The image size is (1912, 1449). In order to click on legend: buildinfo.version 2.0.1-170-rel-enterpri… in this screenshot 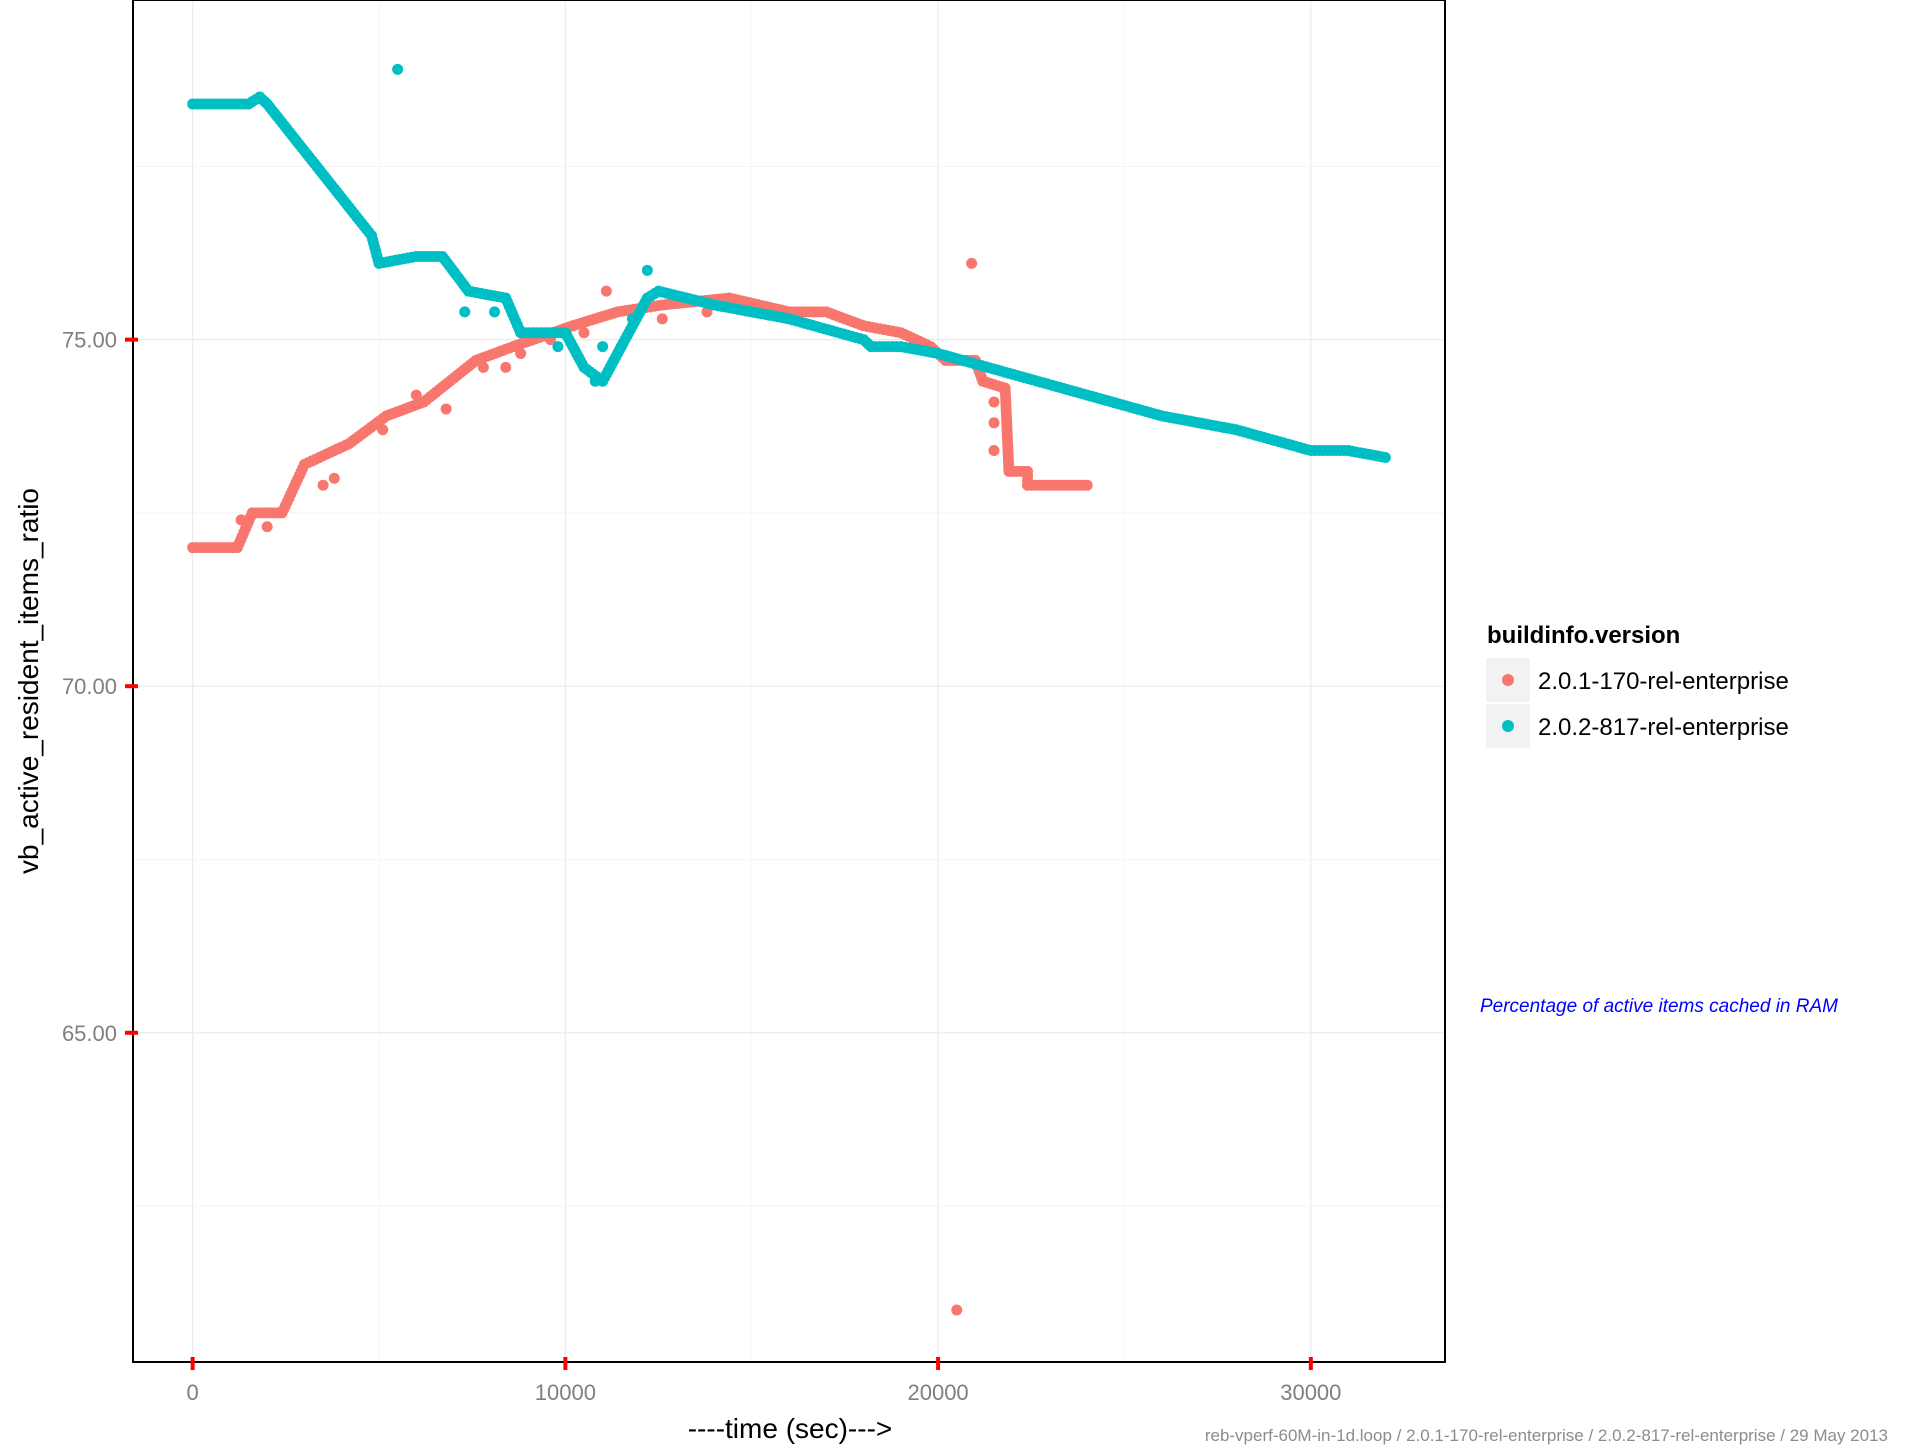, I will do `click(1637, 685)`.